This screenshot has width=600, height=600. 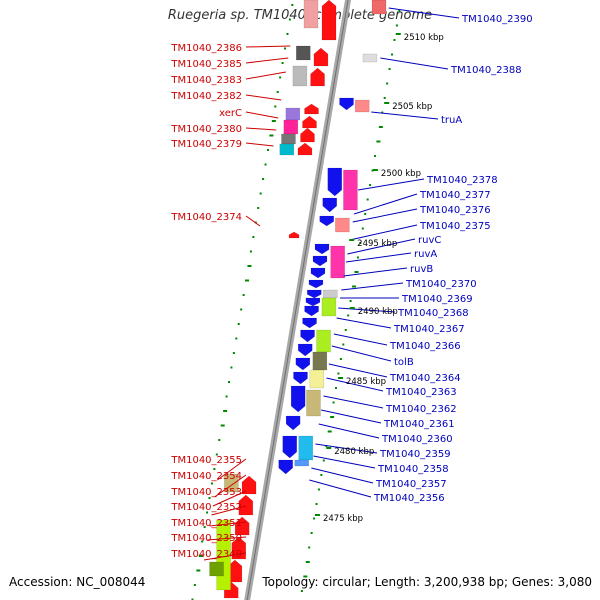 What do you see at coordinates (415, 454) in the screenshot?
I see `gene-label: TM1040_2359` at bounding box center [415, 454].